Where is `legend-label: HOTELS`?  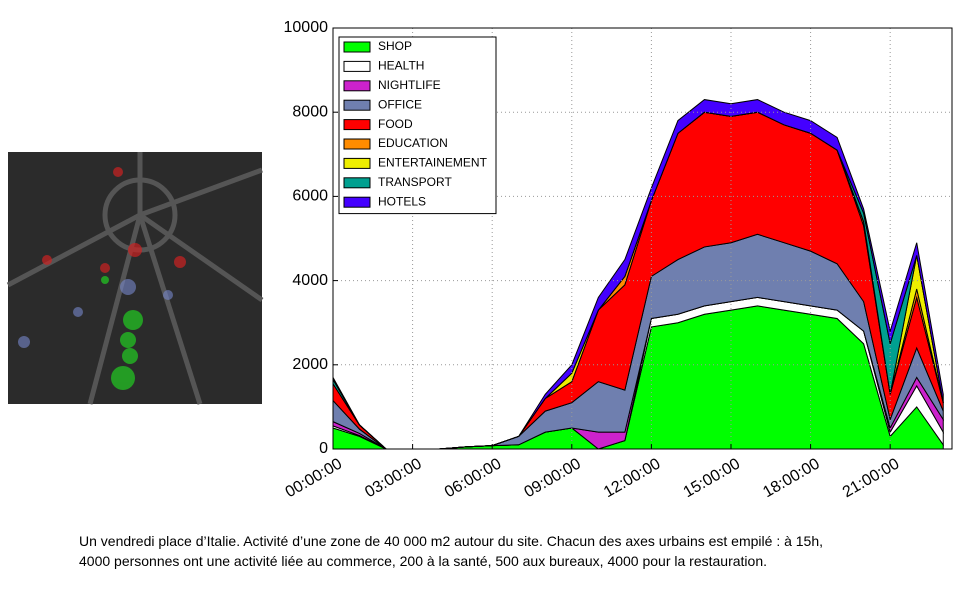
legend-label: HOTELS is located at coordinates (402, 201).